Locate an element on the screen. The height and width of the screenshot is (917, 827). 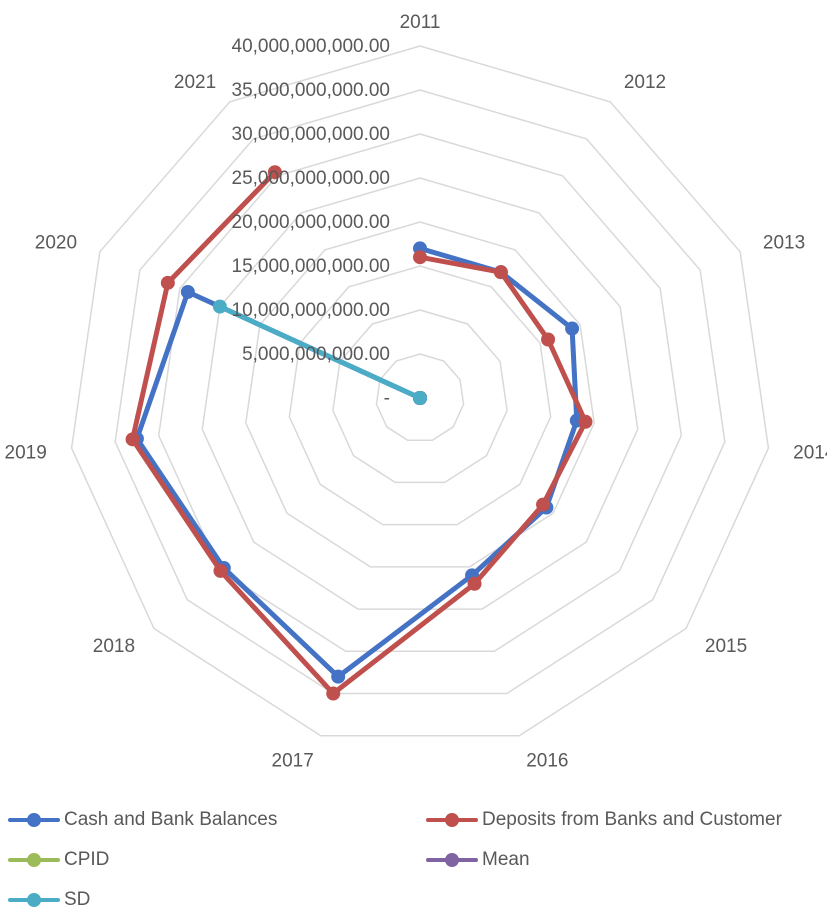
legend-item-mean: Mean is located at coordinates (477, 860).